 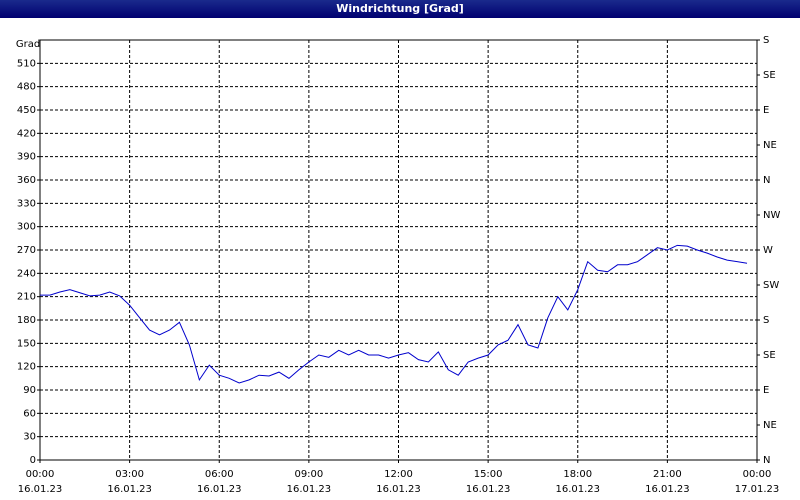 I want to click on y-tick-label: 210, so click(x=26, y=297).